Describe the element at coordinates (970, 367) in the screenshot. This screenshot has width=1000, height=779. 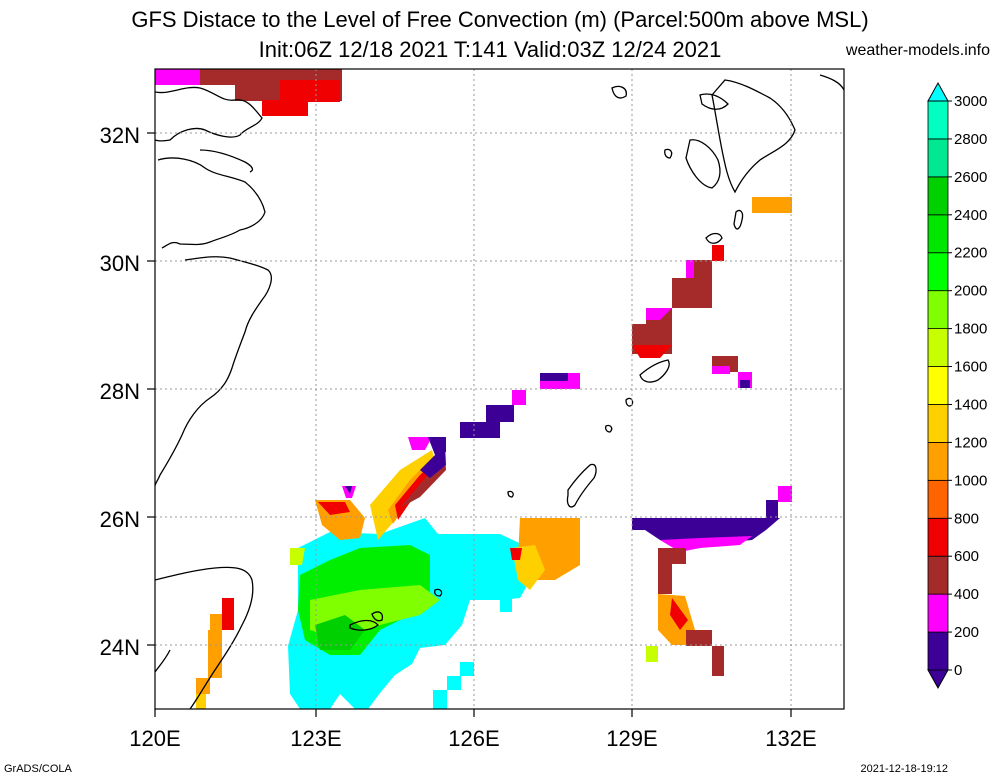
I see `colorbar-label: 1600` at that location.